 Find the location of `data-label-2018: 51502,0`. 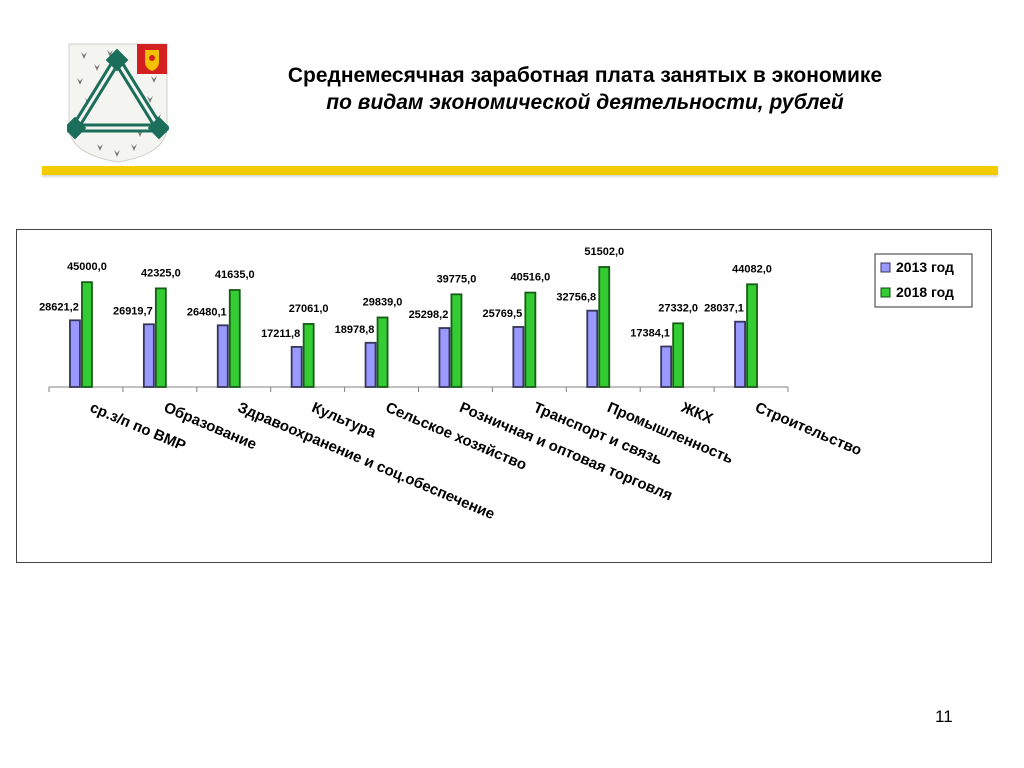

data-label-2018: 51502,0 is located at coordinates (604, 252).